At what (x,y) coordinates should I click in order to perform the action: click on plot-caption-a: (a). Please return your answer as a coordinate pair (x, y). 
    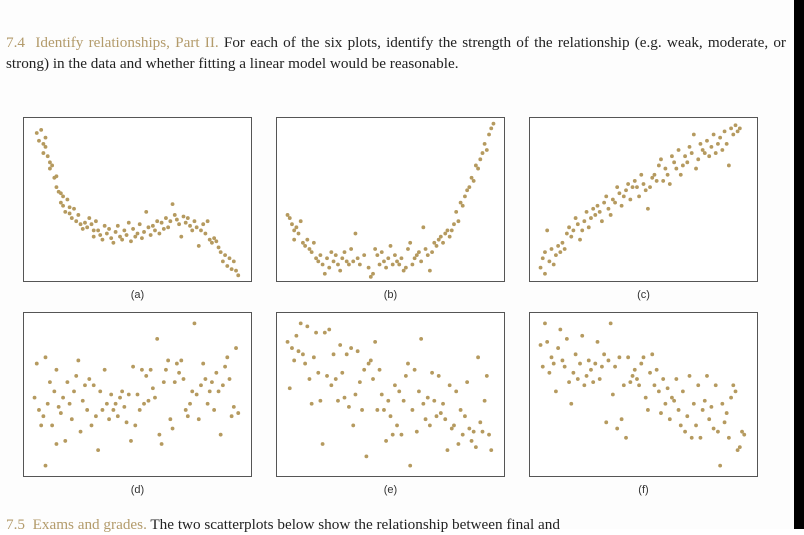
    Looking at the image, I should click on (137, 295).